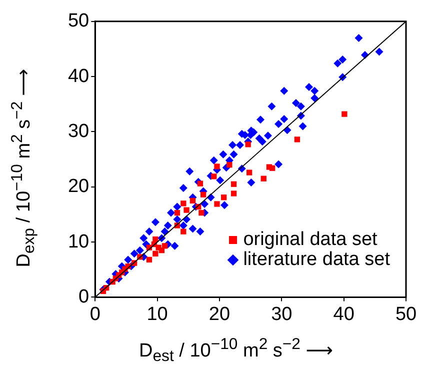 This screenshot has height=374, width=434. Describe the element at coordinates (79, 241) in the screenshot. I see `y-tick-label: 10` at that location.